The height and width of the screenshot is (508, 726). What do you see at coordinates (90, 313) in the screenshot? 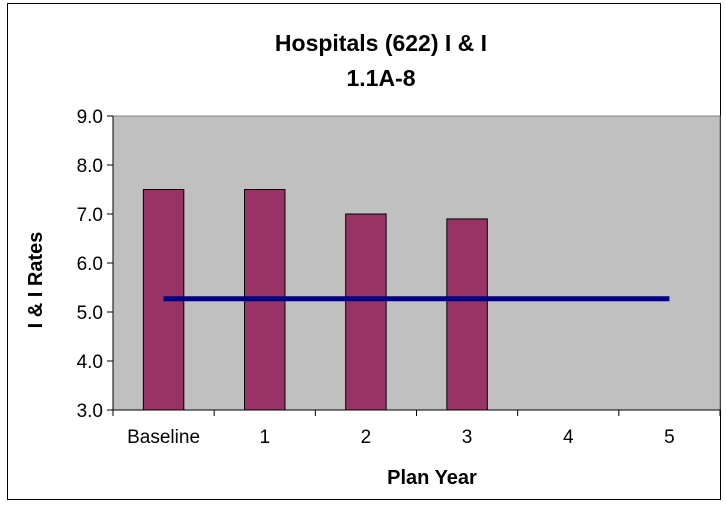
I see `y-tick-label: 5.0` at bounding box center [90, 313].